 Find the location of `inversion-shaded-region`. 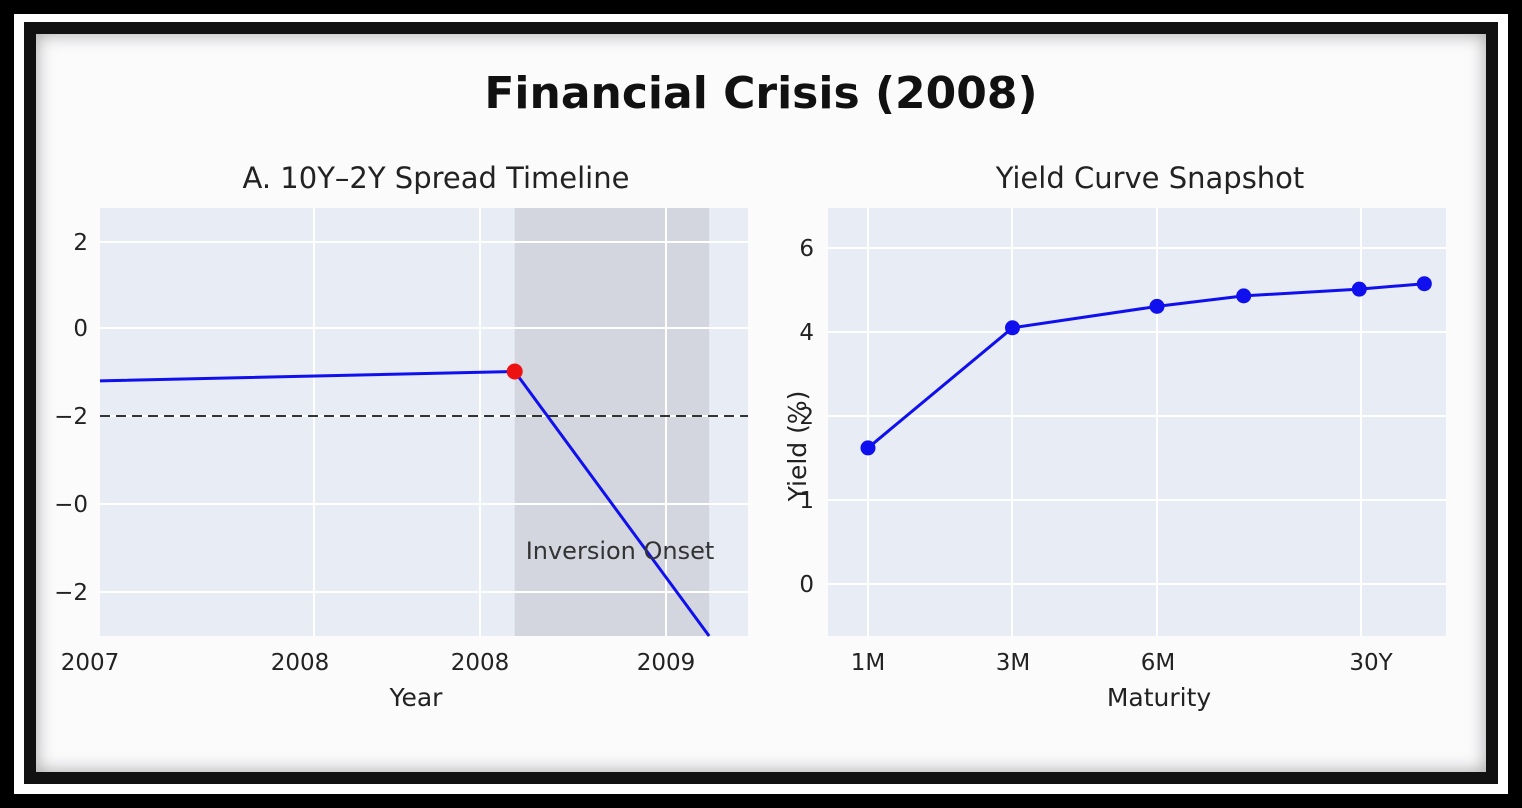

inversion-shaded-region is located at coordinates (612, 422).